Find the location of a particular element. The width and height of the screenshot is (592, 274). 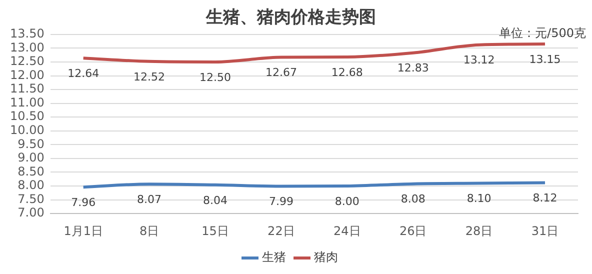

y-tick-label: 7.00 is located at coordinates (31, 213).